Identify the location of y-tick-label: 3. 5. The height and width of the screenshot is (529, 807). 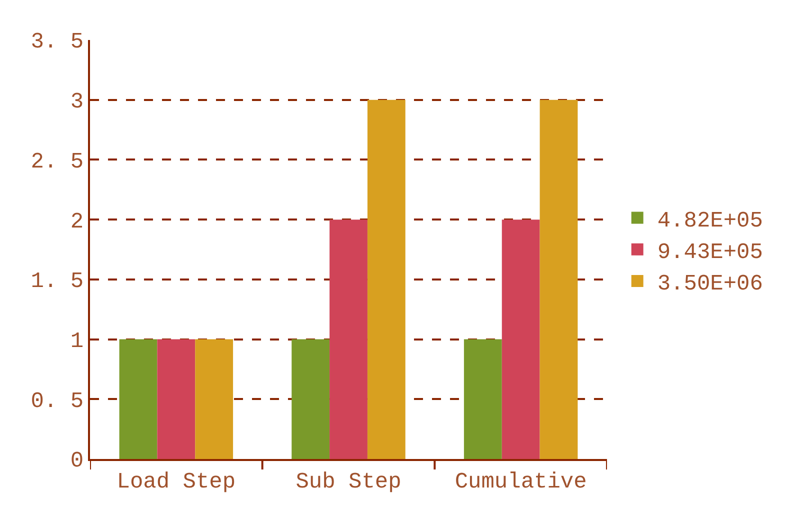
(57, 42).